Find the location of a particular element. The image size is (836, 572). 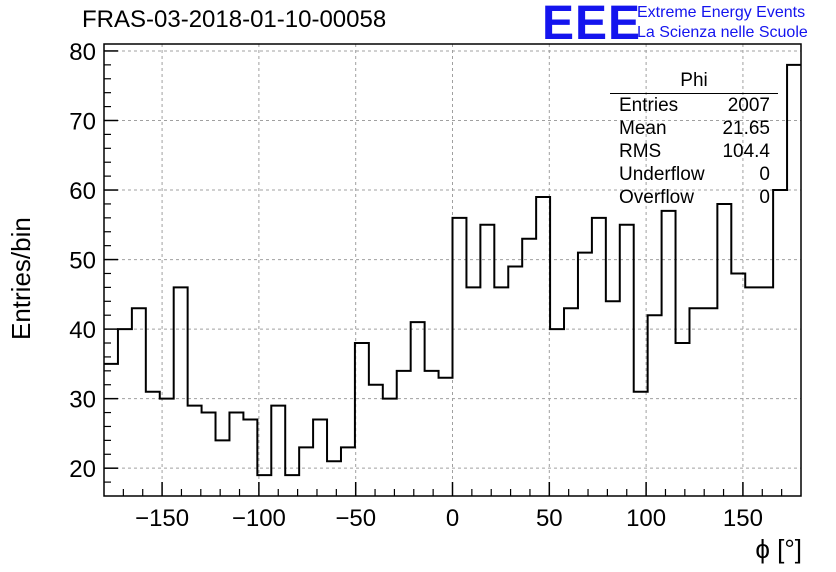

x-tick-label: 100 is located at coordinates (646, 518).